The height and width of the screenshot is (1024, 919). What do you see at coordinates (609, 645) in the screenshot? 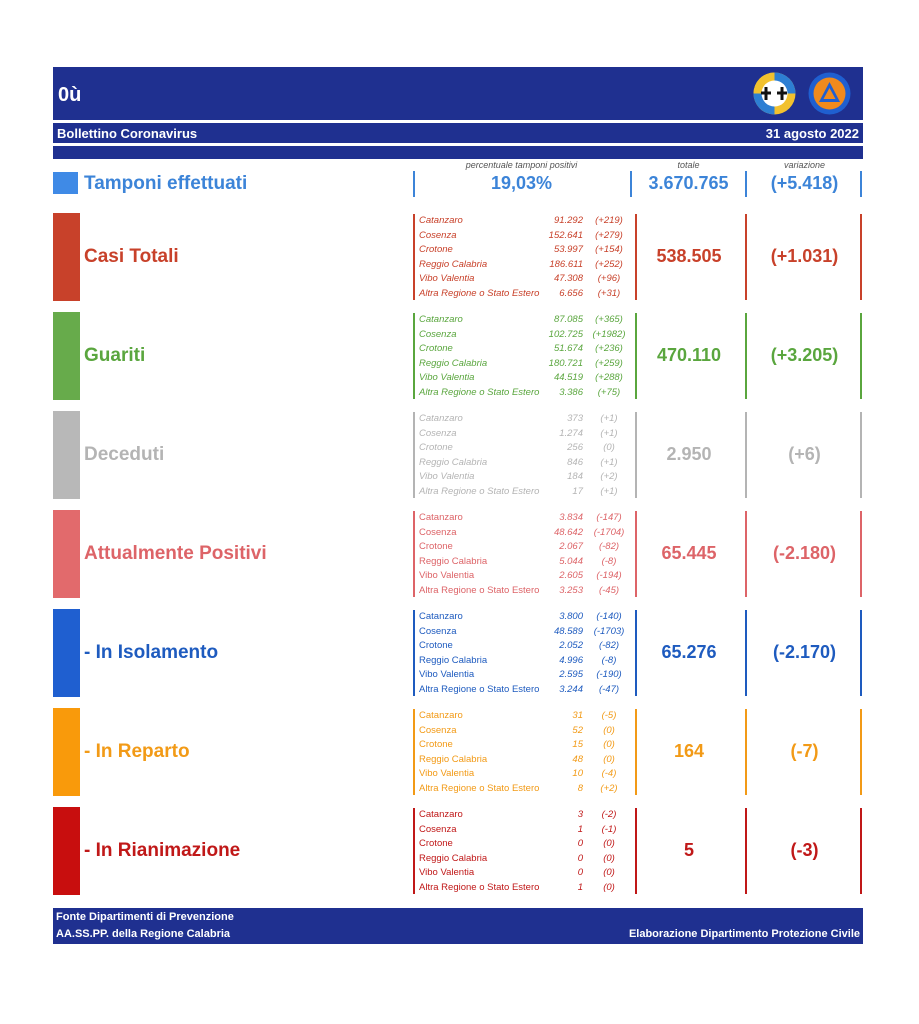
I see `province-delta: (-82)` at bounding box center [609, 645].